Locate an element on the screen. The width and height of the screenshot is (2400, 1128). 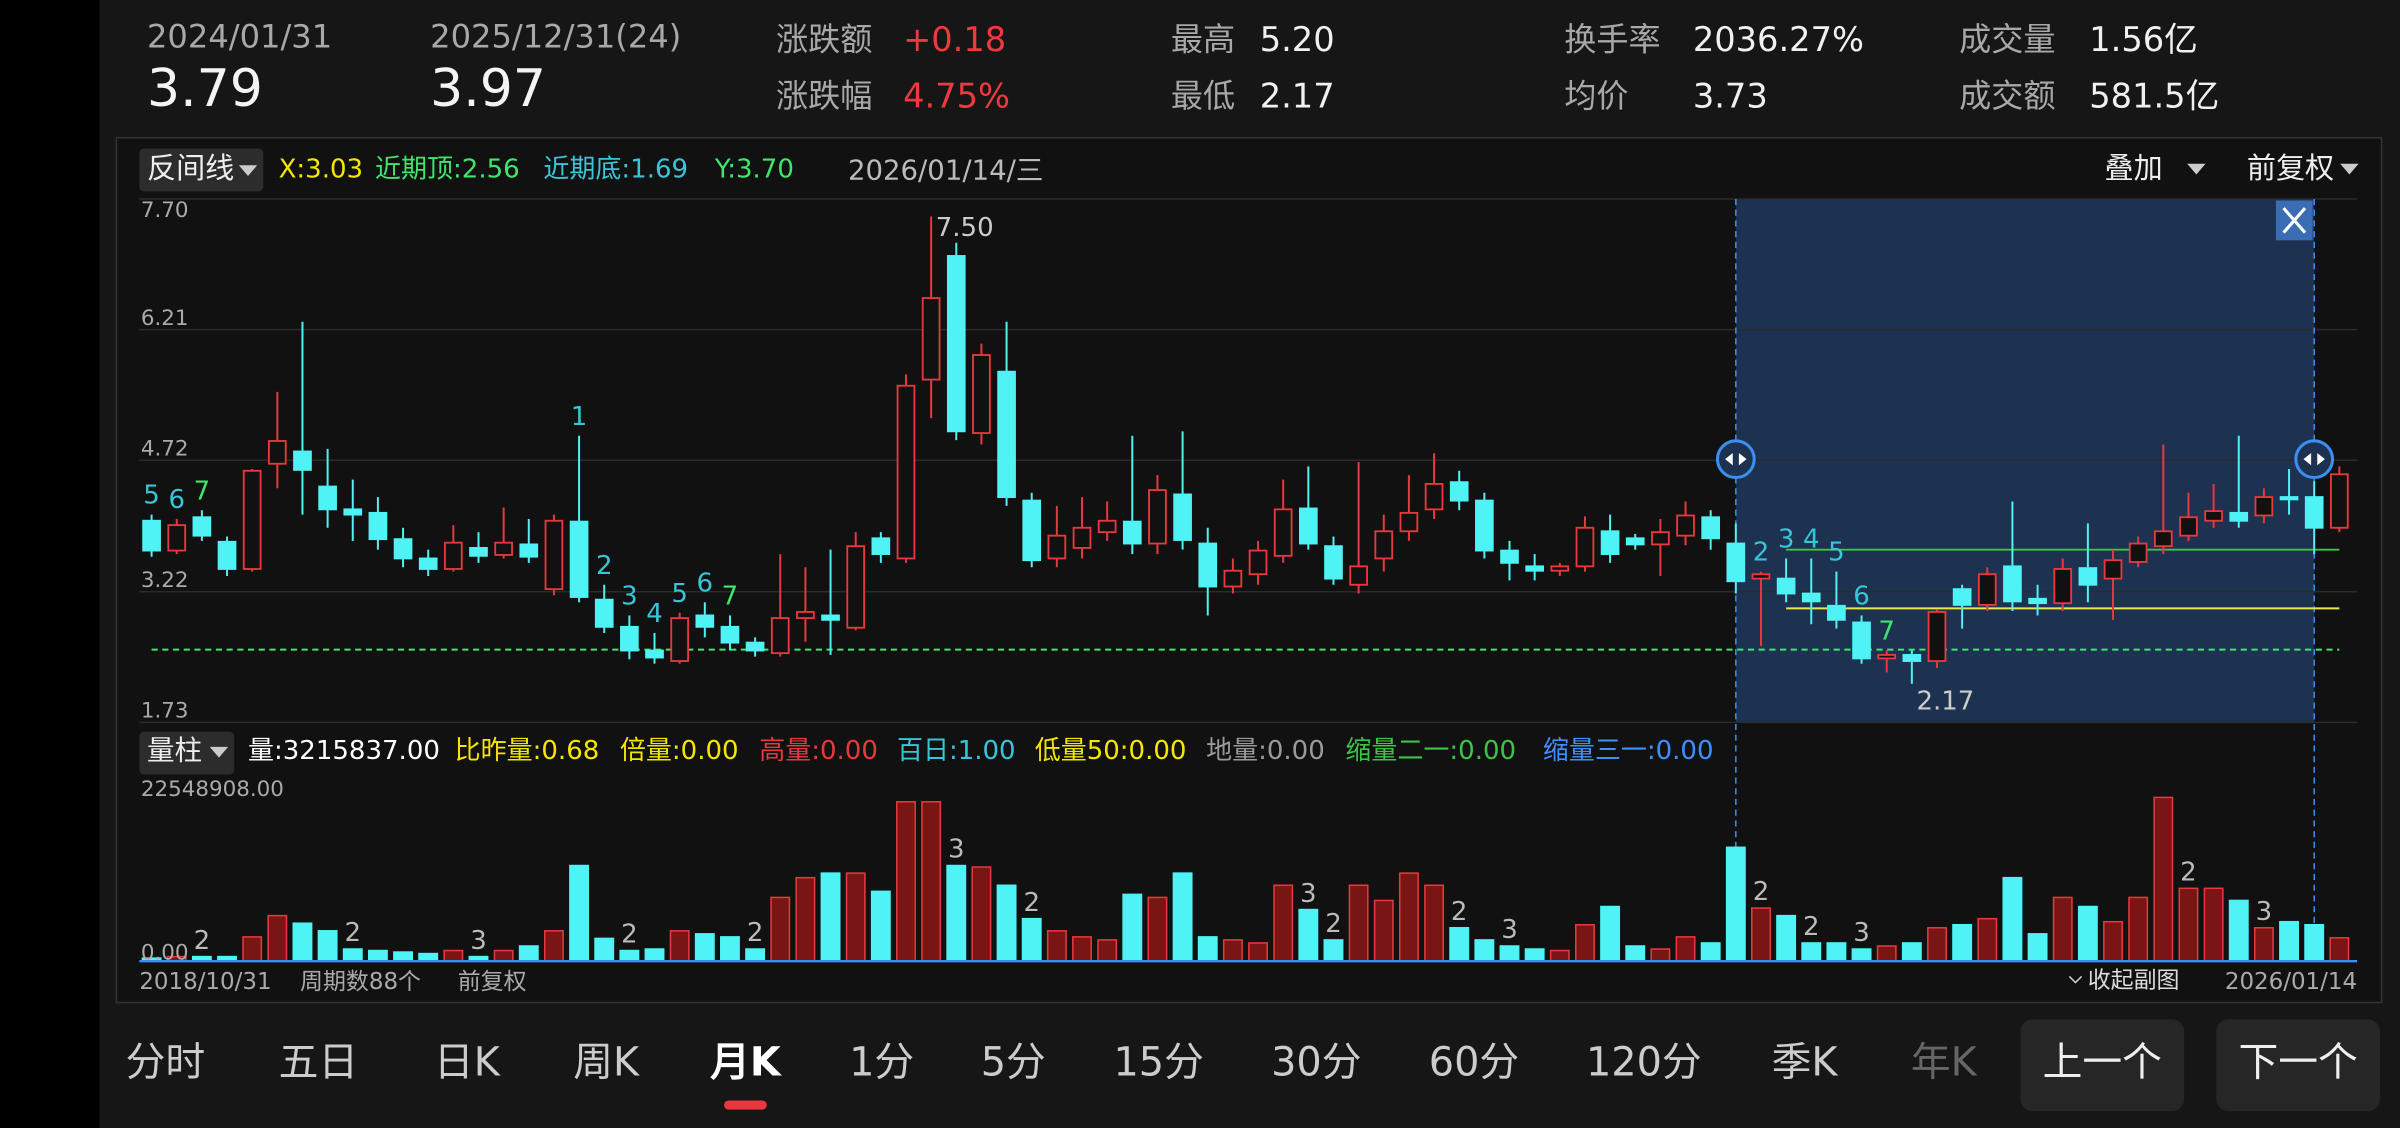
td-count: 2 is located at coordinates (604, 566).